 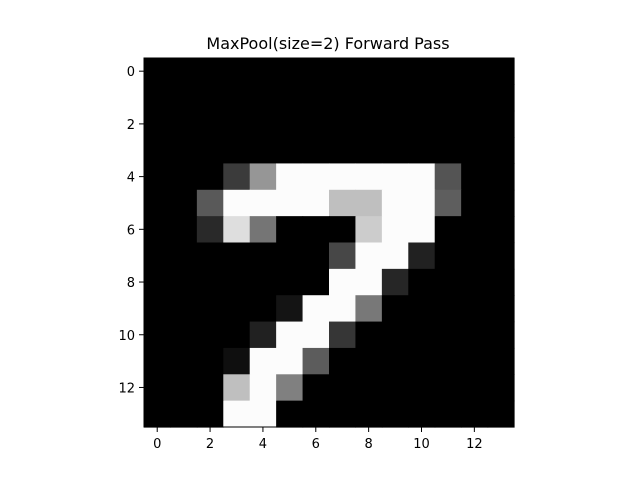 What do you see at coordinates (131, 178) in the screenshot?
I see `y-tick-label: 4` at bounding box center [131, 178].